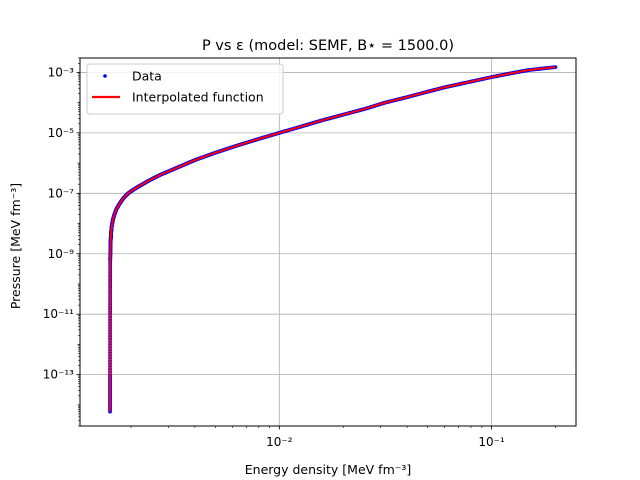 The image size is (640, 480). I want to click on legend-data-label: Data, so click(147, 76).